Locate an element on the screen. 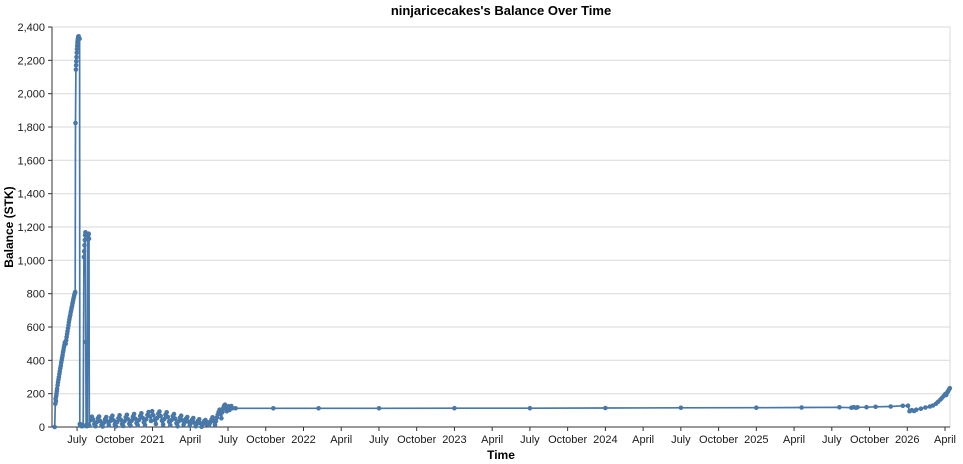  y-tick-label: 0 is located at coordinates (42, 428).